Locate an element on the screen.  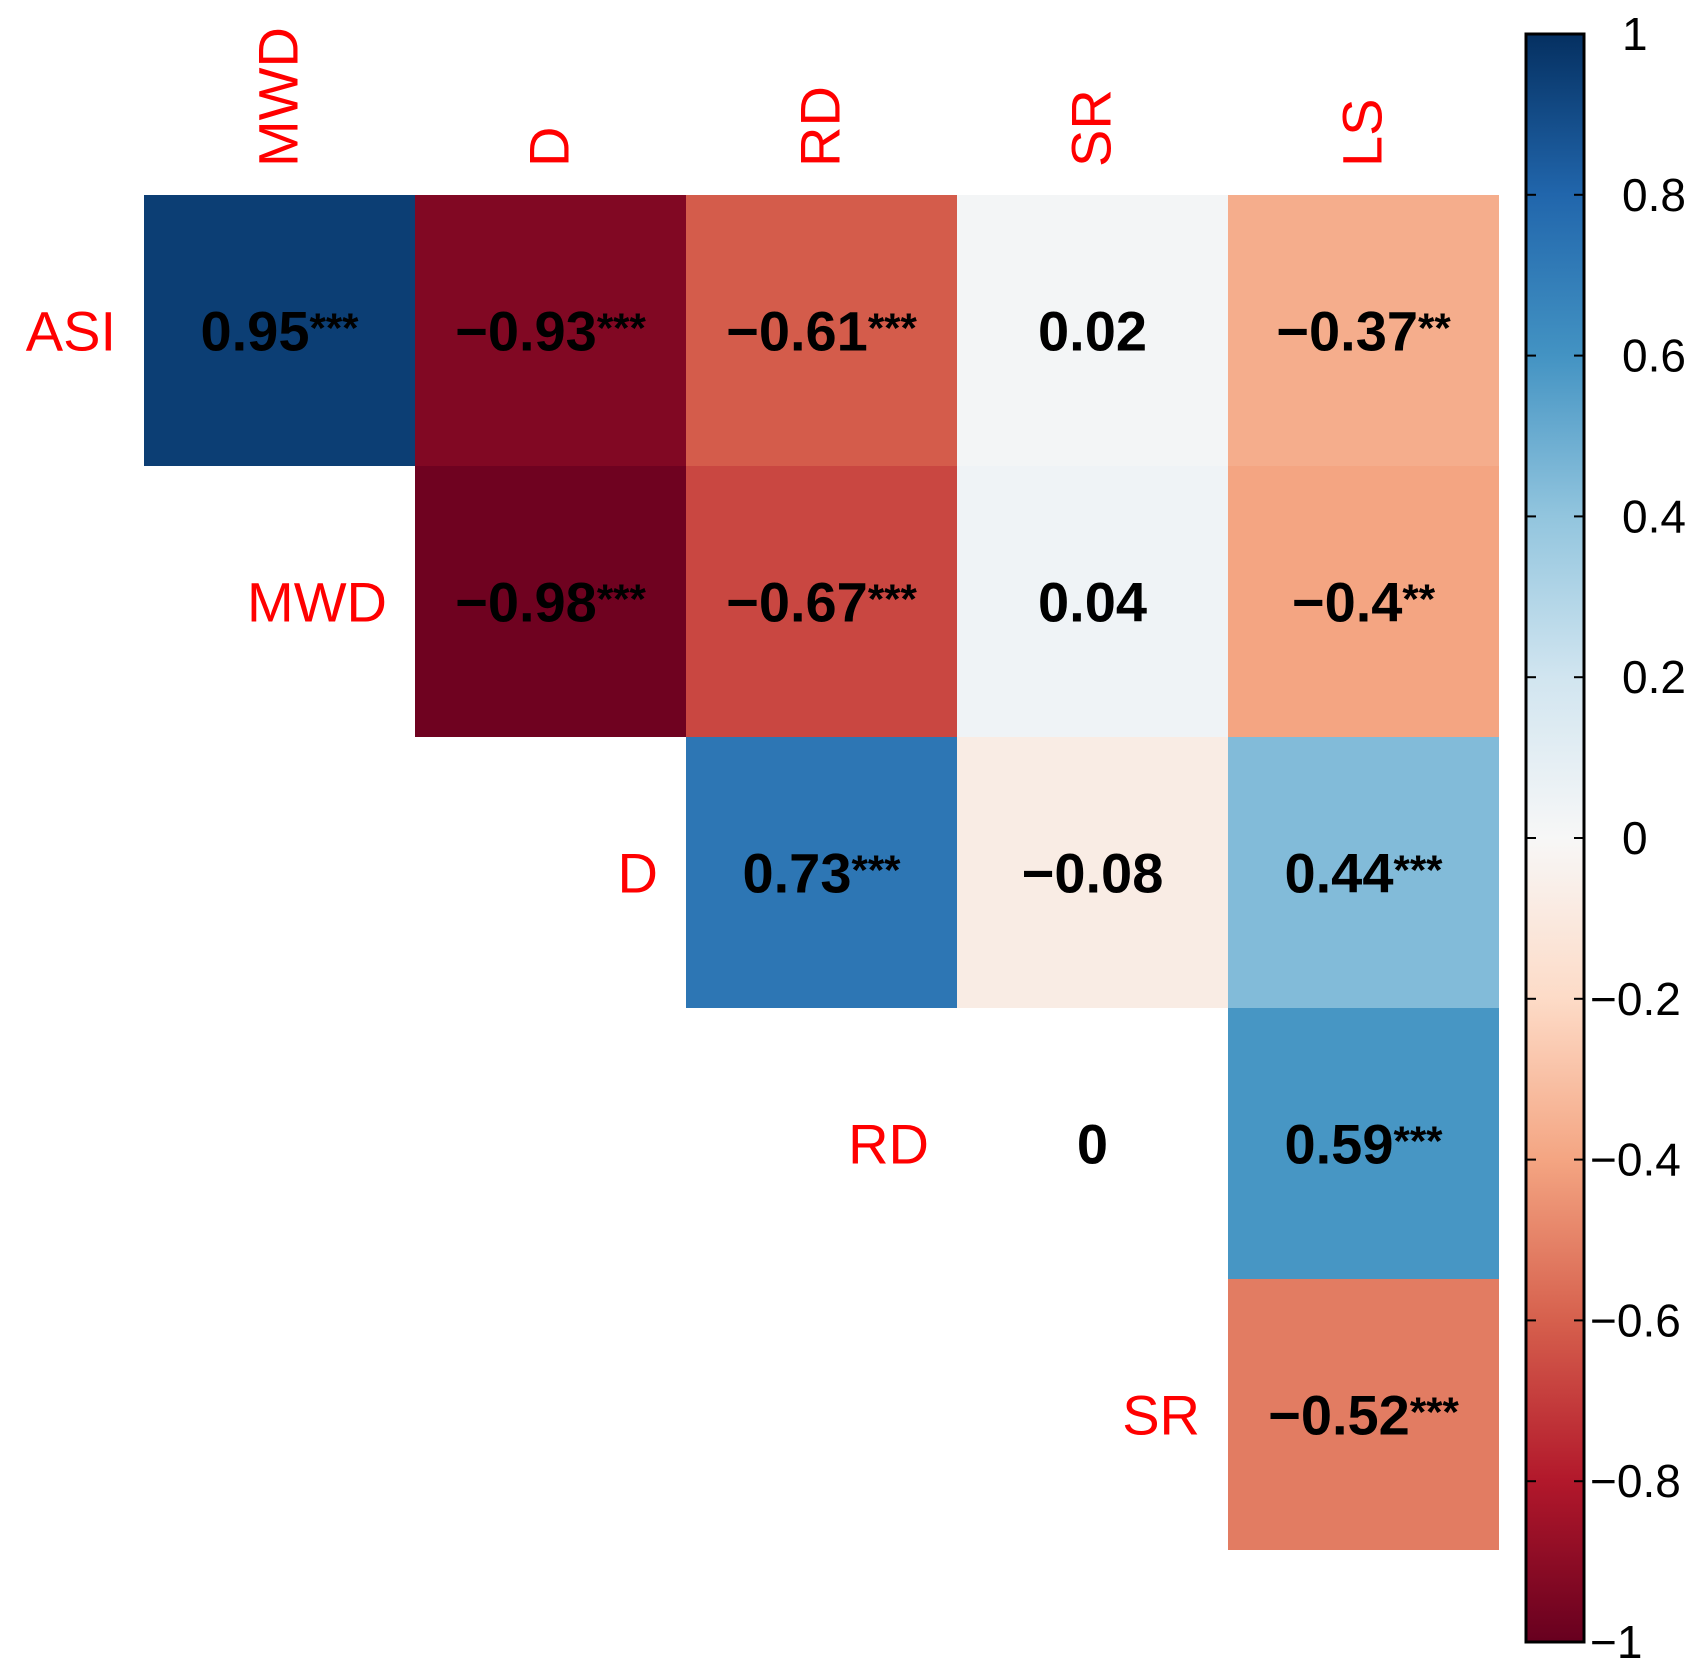
colorbar-tick-label: −1 is located at coordinates (1616, 1642).